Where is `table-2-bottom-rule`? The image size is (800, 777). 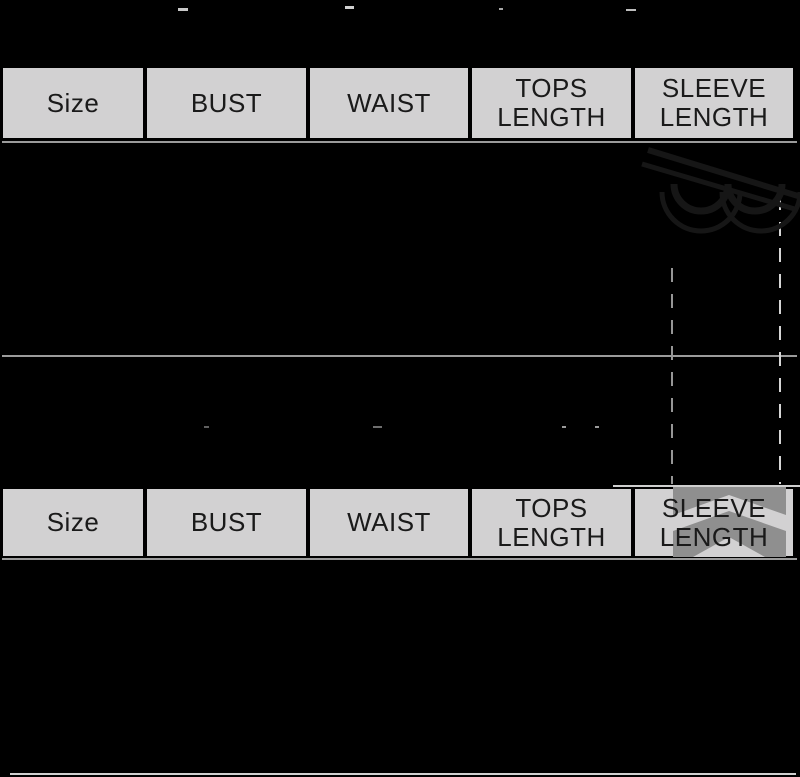 table-2-bottom-rule is located at coordinates (403, 774).